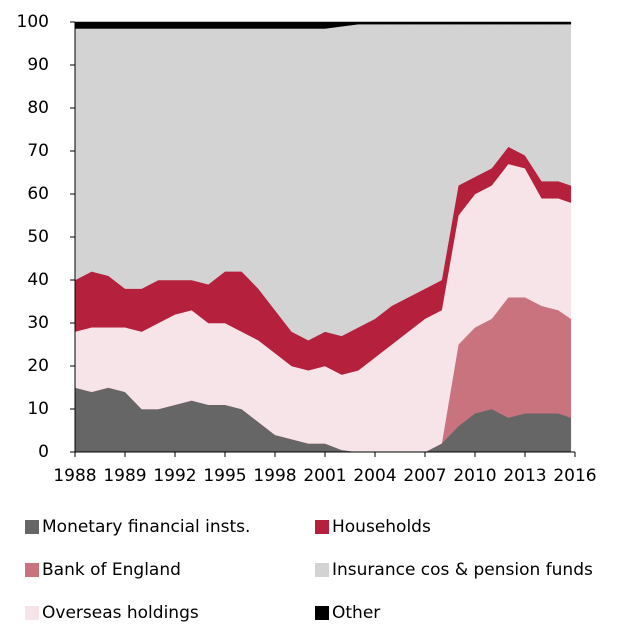  What do you see at coordinates (38, 280) in the screenshot?
I see `y-tick-label: 40` at bounding box center [38, 280].